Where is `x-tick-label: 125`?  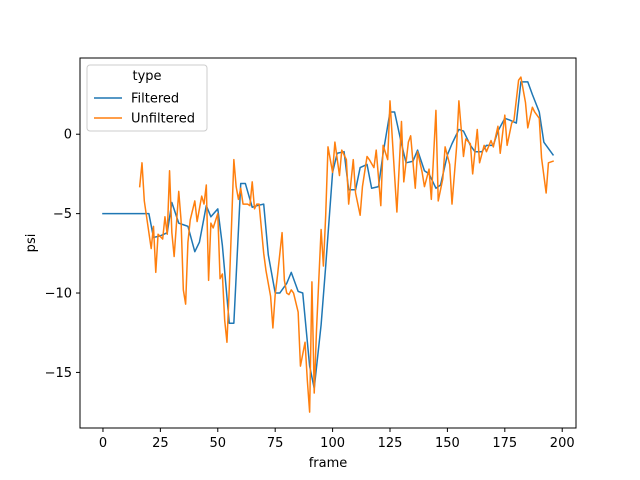 x-tick-label: 125 is located at coordinates (390, 443).